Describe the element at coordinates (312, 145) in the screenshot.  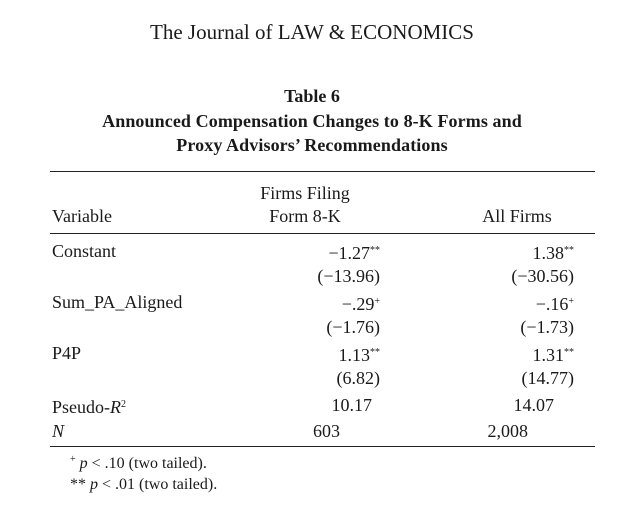
I see `table-title-line2: Proxy Advisors’ Recommendations` at that location.